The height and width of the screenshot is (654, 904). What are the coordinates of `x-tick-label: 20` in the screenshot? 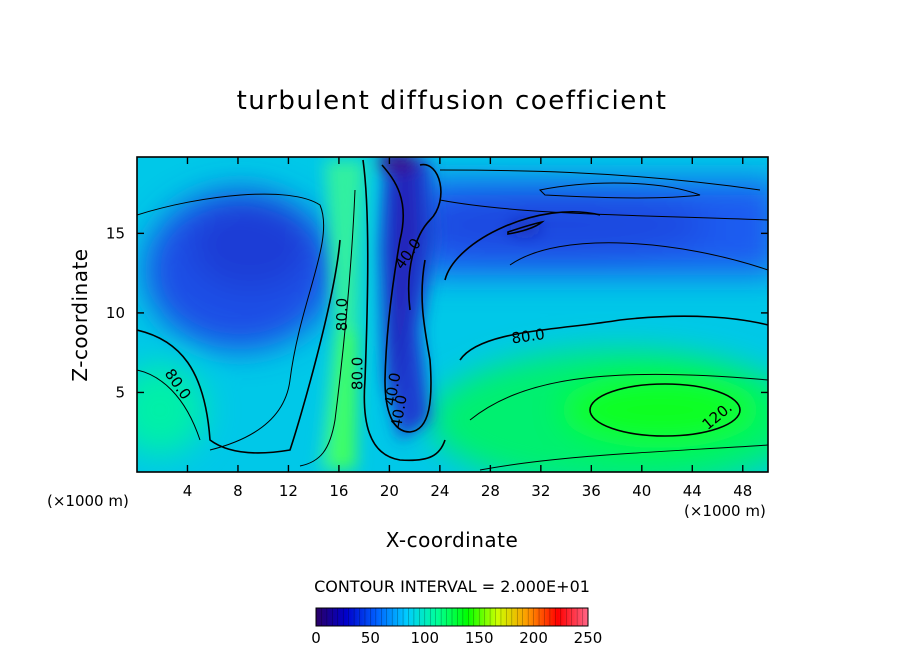 It's located at (389, 491).